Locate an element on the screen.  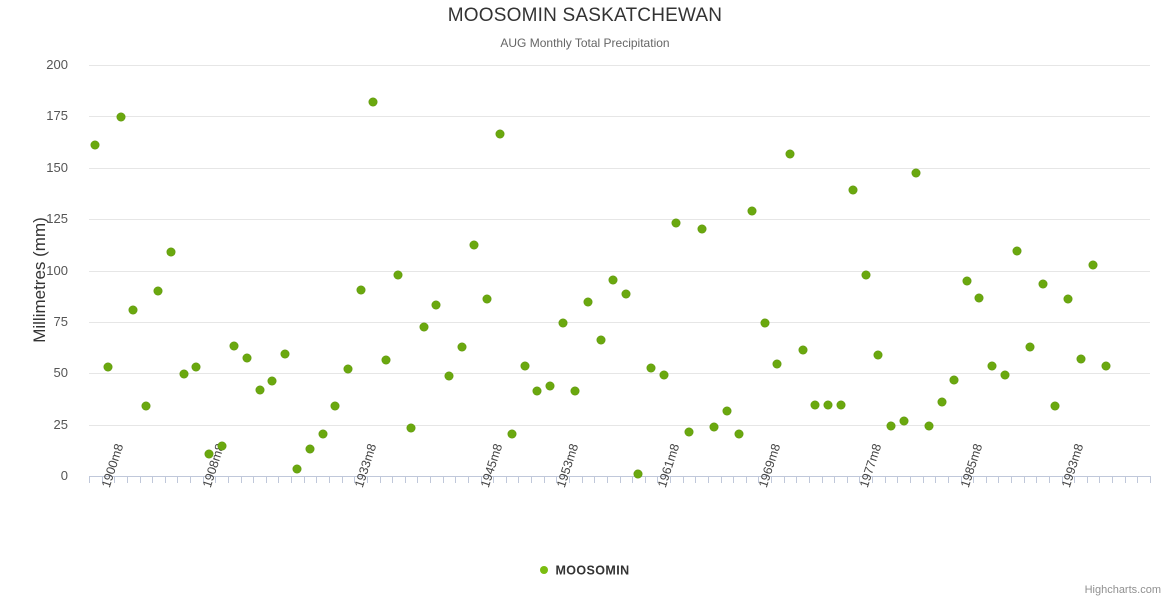
legend: MOOSOMIN is located at coordinates (585, 570).